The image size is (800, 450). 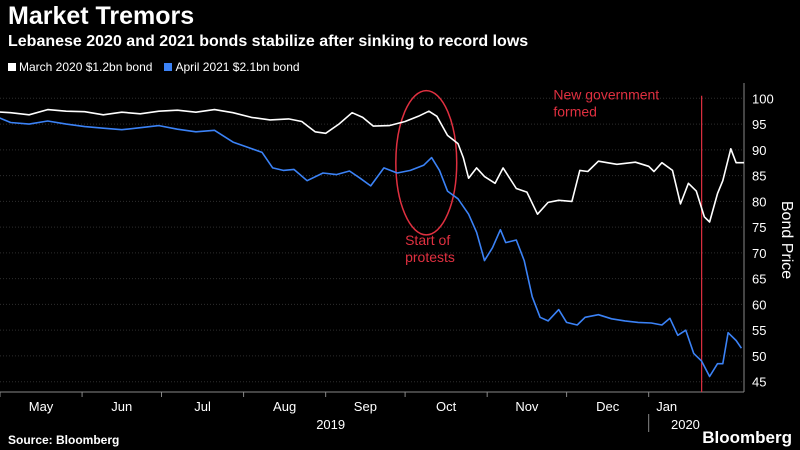 I want to click on x-tick-label-nov: Nov, so click(x=527, y=406).